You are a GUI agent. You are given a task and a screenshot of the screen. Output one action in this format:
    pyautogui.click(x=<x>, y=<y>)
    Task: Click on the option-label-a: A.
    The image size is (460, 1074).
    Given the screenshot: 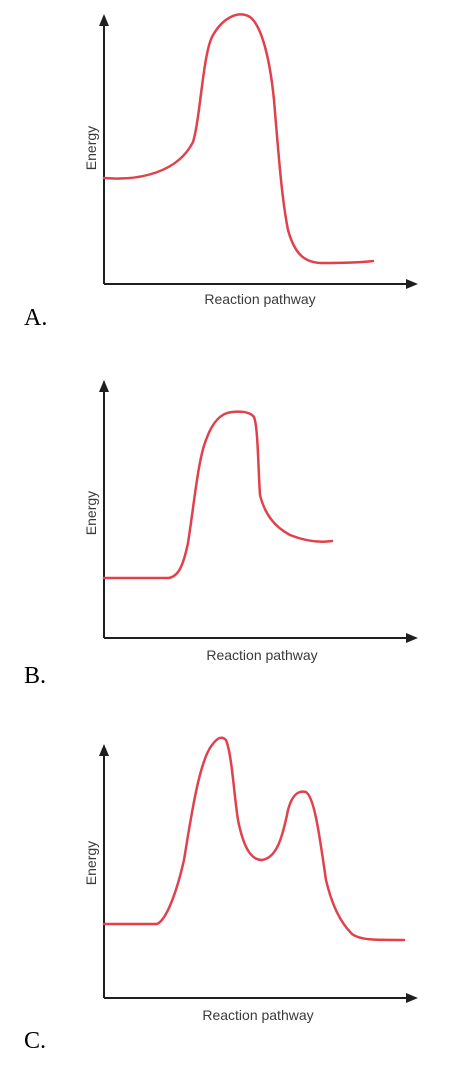 What is the action you would take?
    pyautogui.click(x=36, y=318)
    